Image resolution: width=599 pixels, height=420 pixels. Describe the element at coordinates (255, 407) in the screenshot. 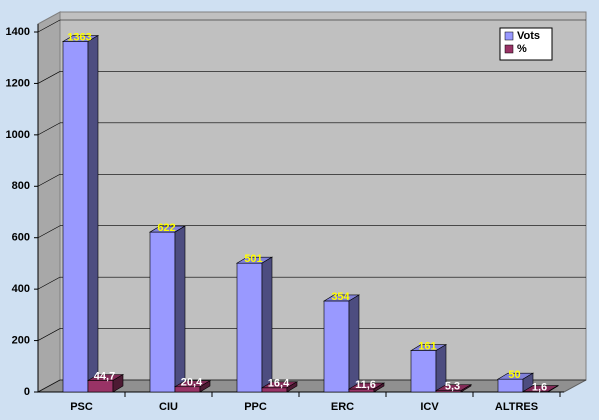

I see `x-tick-label: PPC` at that location.